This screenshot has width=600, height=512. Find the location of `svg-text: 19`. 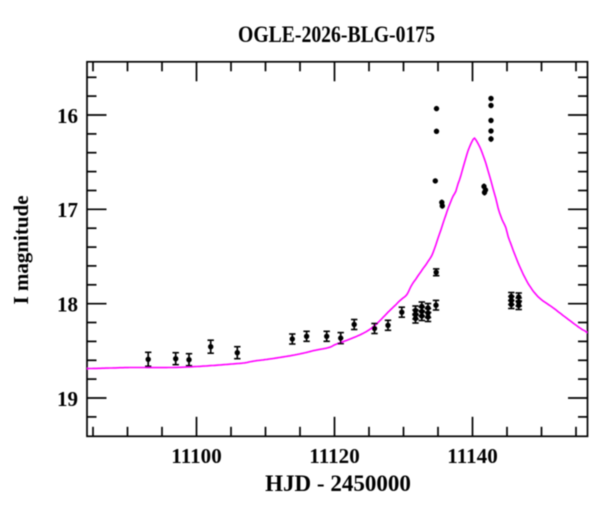

svg-text: 19 is located at coordinates (67, 399).